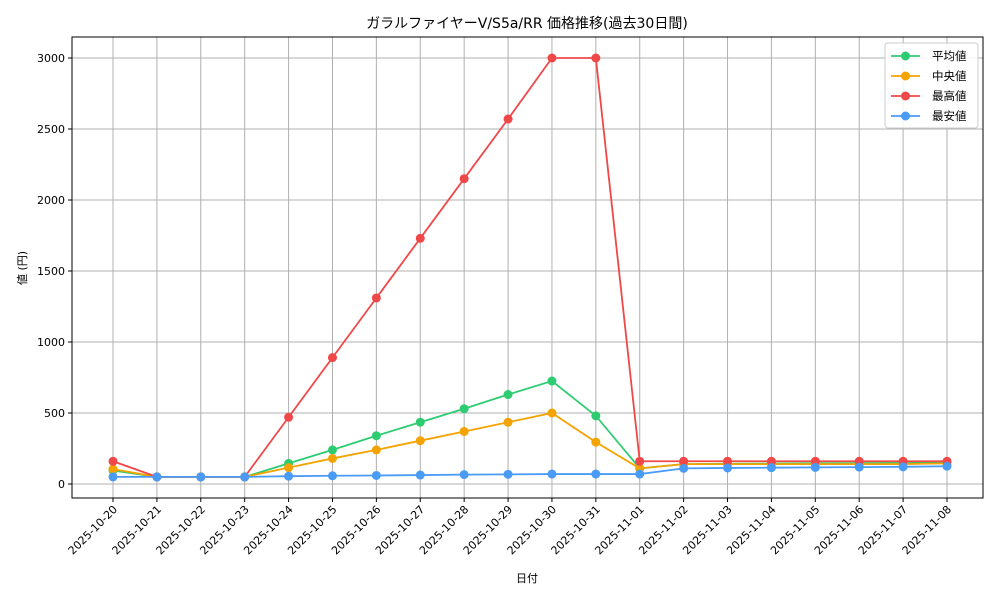  I want to click on x-axis-label: 日付, so click(527, 578).